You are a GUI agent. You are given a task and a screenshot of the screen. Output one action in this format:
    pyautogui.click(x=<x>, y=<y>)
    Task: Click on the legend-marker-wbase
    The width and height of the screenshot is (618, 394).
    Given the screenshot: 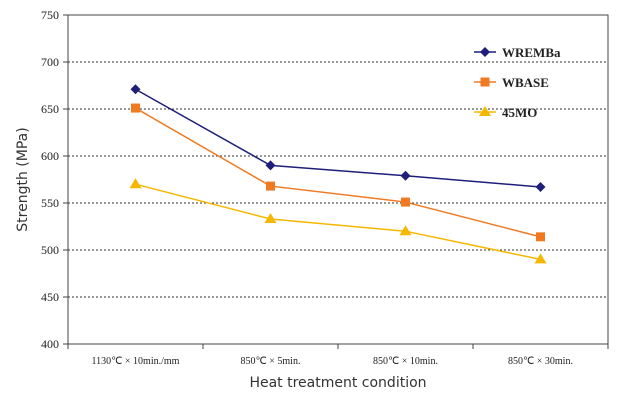 What is the action you would take?
    pyautogui.click(x=485, y=82)
    